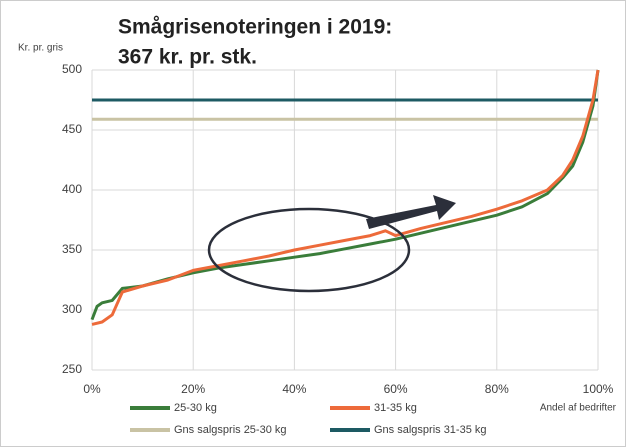  I want to click on y-tick-label: 350, so click(72, 249).